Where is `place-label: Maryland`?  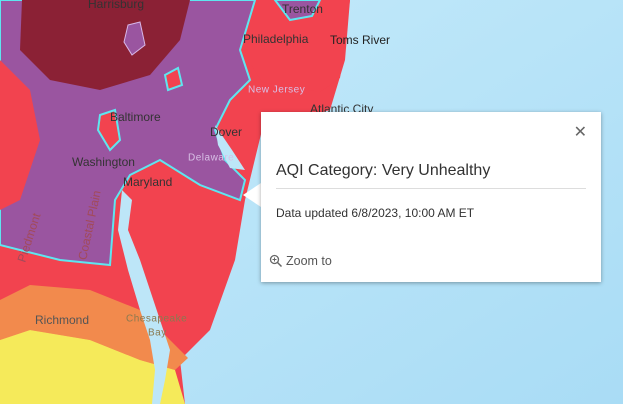 place-label: Maryland is located at coordinates (147, 182).